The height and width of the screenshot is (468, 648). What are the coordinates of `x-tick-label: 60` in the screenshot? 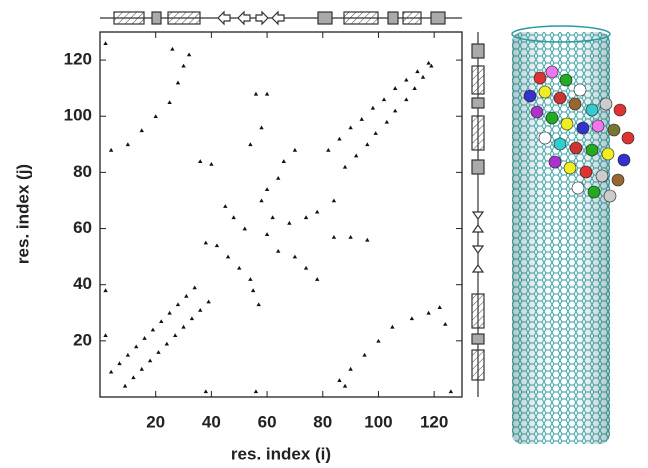 It's located at (267, 421).